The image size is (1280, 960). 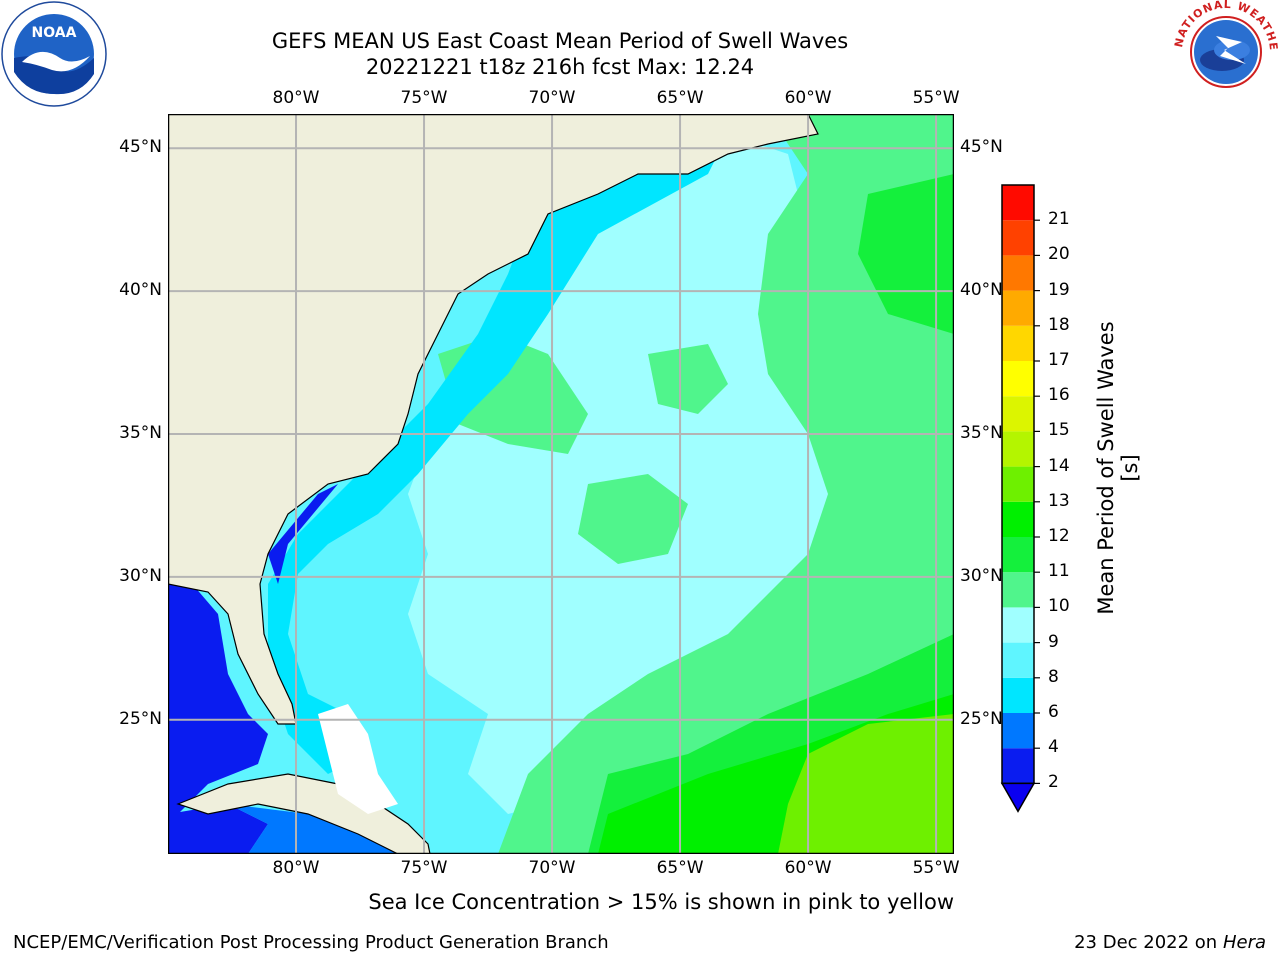 What do you see at coordinates (1223, 56) in the screenshot?
I see `nws-logo-icon: NATIONAL WEATHER SERVICE` at bounding box center [1223, 56].